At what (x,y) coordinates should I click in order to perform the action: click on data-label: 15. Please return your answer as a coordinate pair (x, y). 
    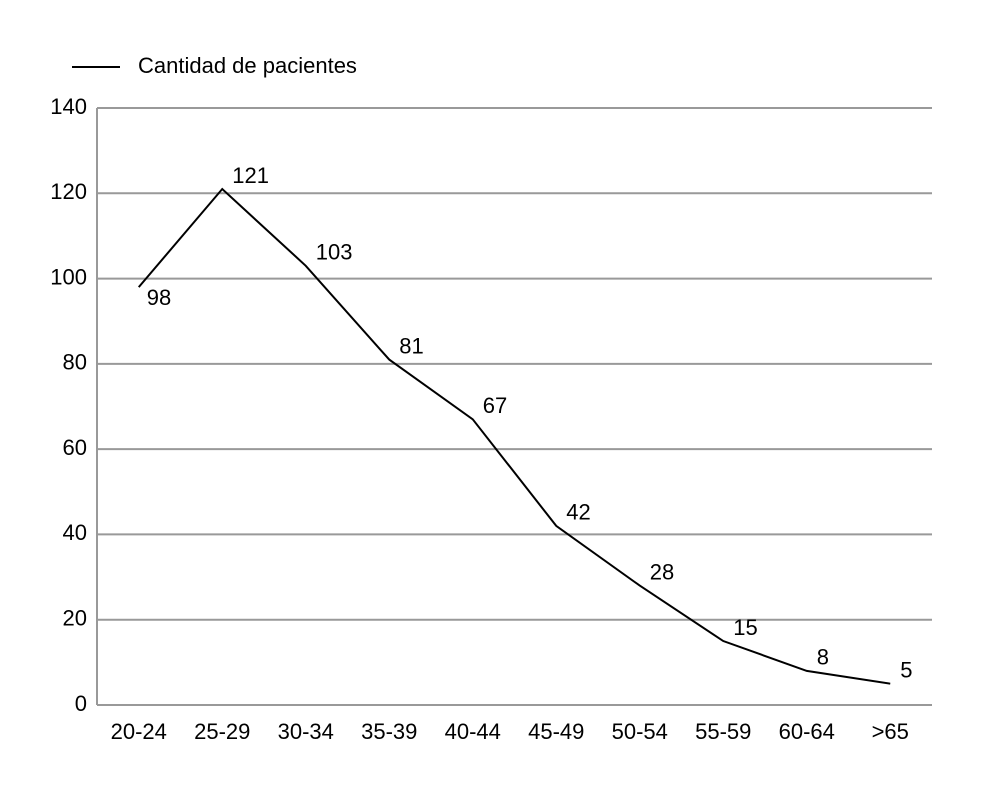
    Looking at the image, I should click on (745, 627).